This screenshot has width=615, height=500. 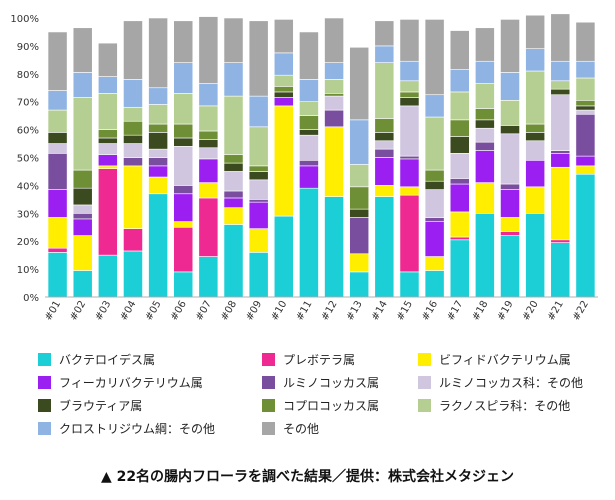 I want to click on y-tick-label: 50%, so click(x=28, y=159).